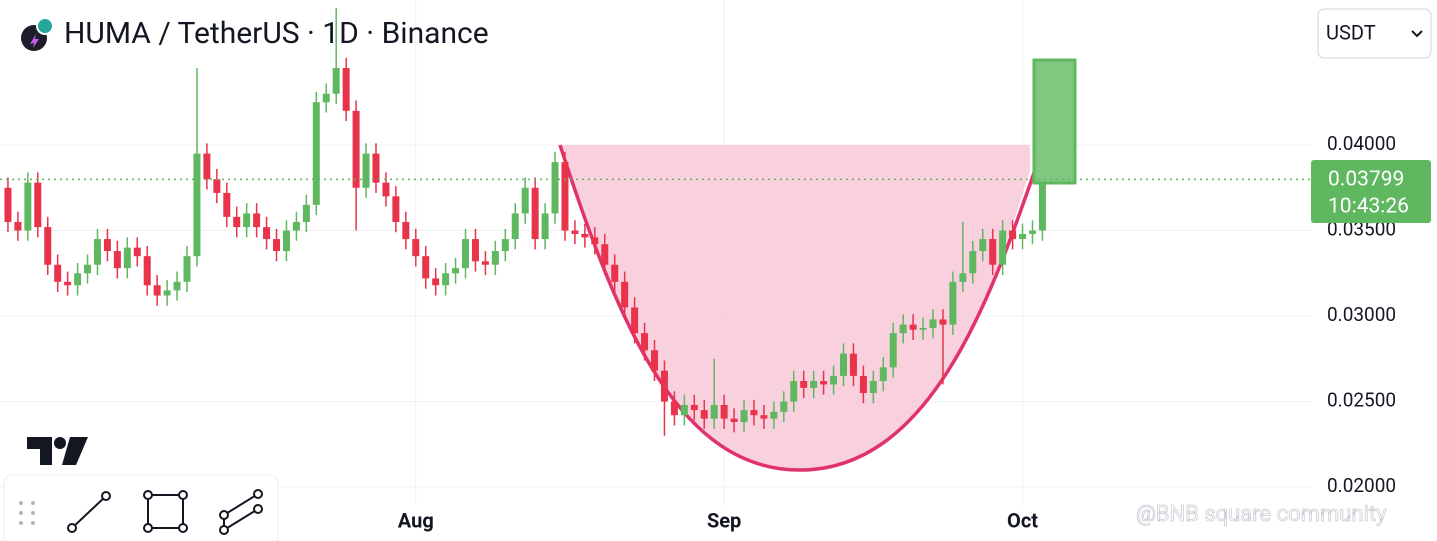 This screenshot has height=541, width=1437. What do you see at coordinates (1417, 34) in the screenshot?
I see `dropdown-arrow` at bounding box center [1417, 34].